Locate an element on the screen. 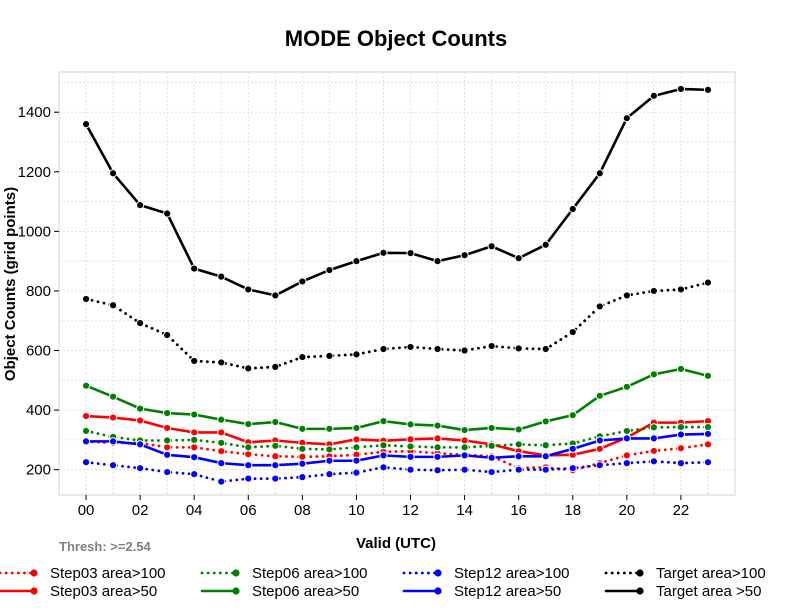  legend-item-target-area-50: Target area >50 is located at coordinates (683, 591).